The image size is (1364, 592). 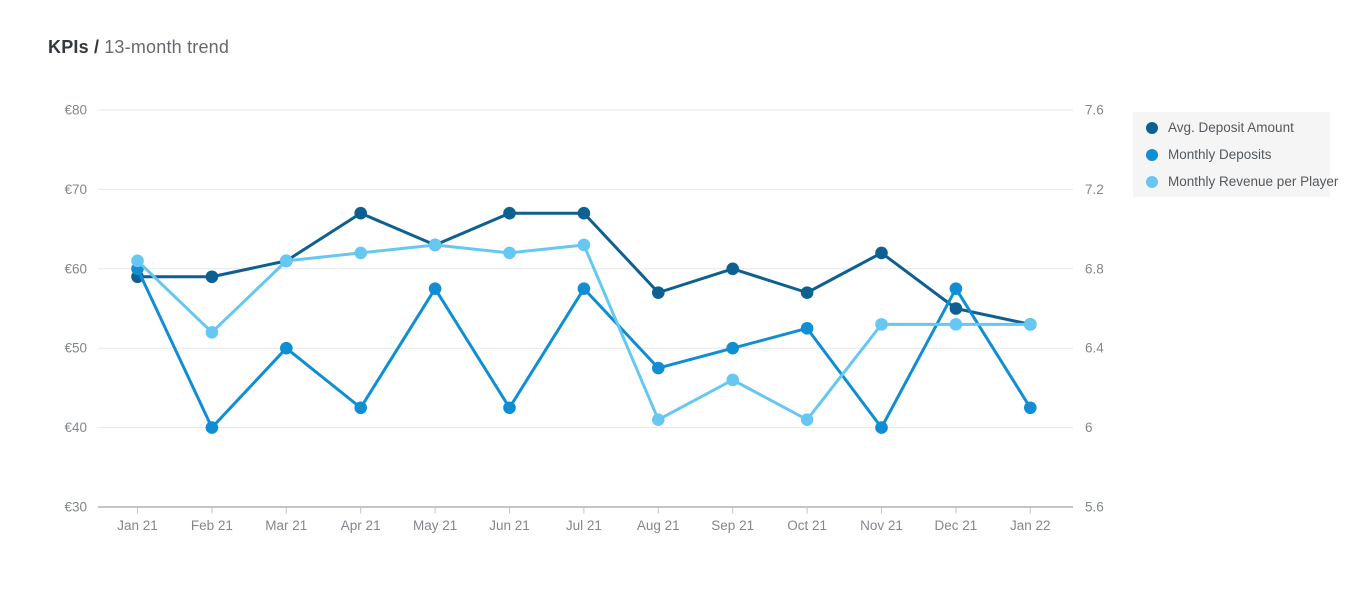 I want to click on x-axis-month-label: Nov 21, so click(x=881, y=525).